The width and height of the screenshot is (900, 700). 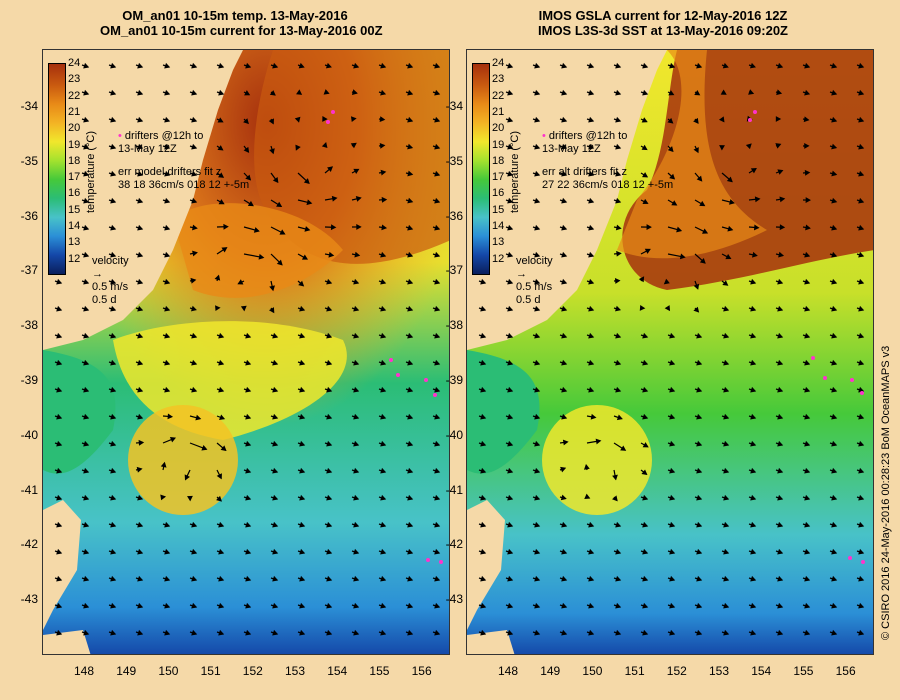 What do you see at coordinates (534, 280) in the screenshot?
I see `right-velocity-legend: velocity → 0.5 m/s 0.5 d` at bounding box center [534, 280].